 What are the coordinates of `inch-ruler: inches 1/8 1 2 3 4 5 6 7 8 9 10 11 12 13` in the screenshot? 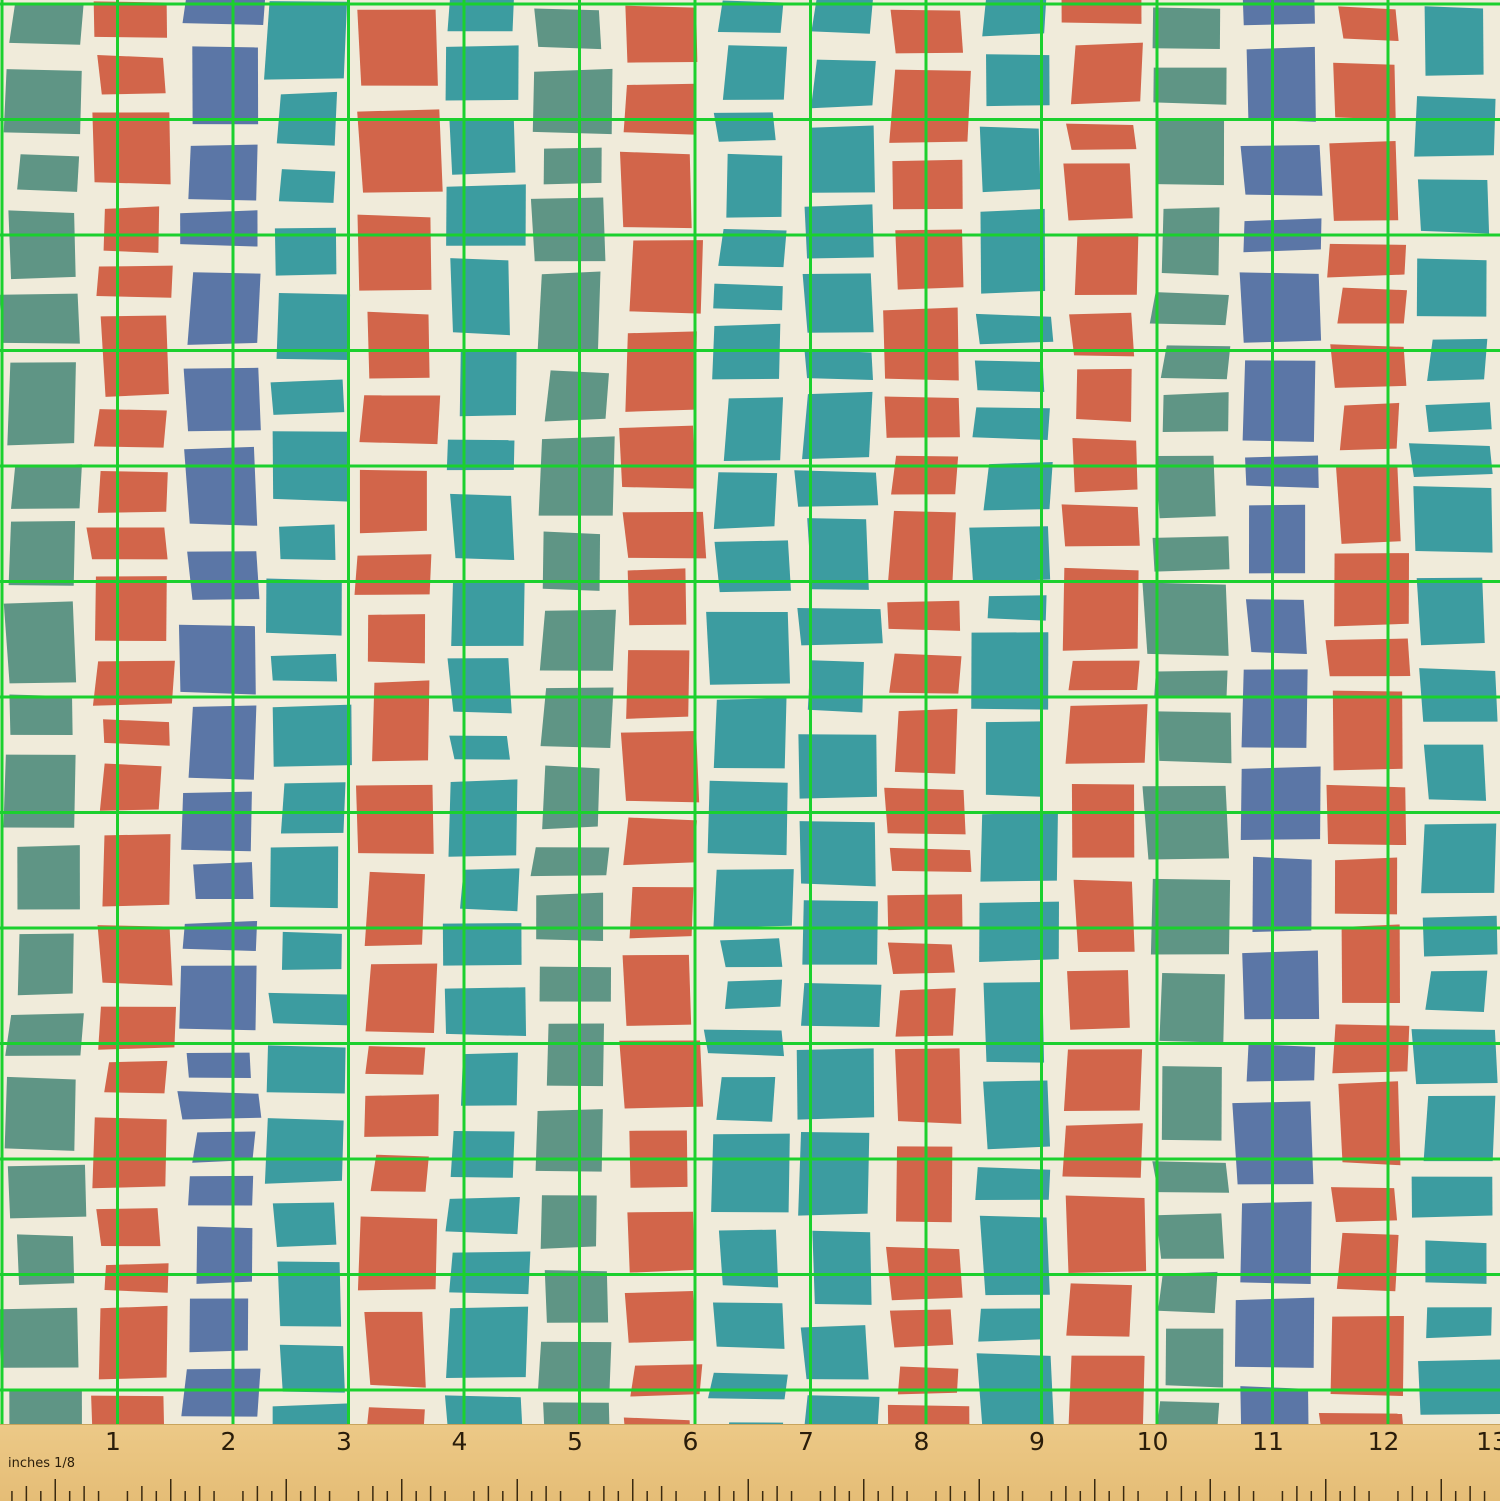 It's located at (750, 1462).